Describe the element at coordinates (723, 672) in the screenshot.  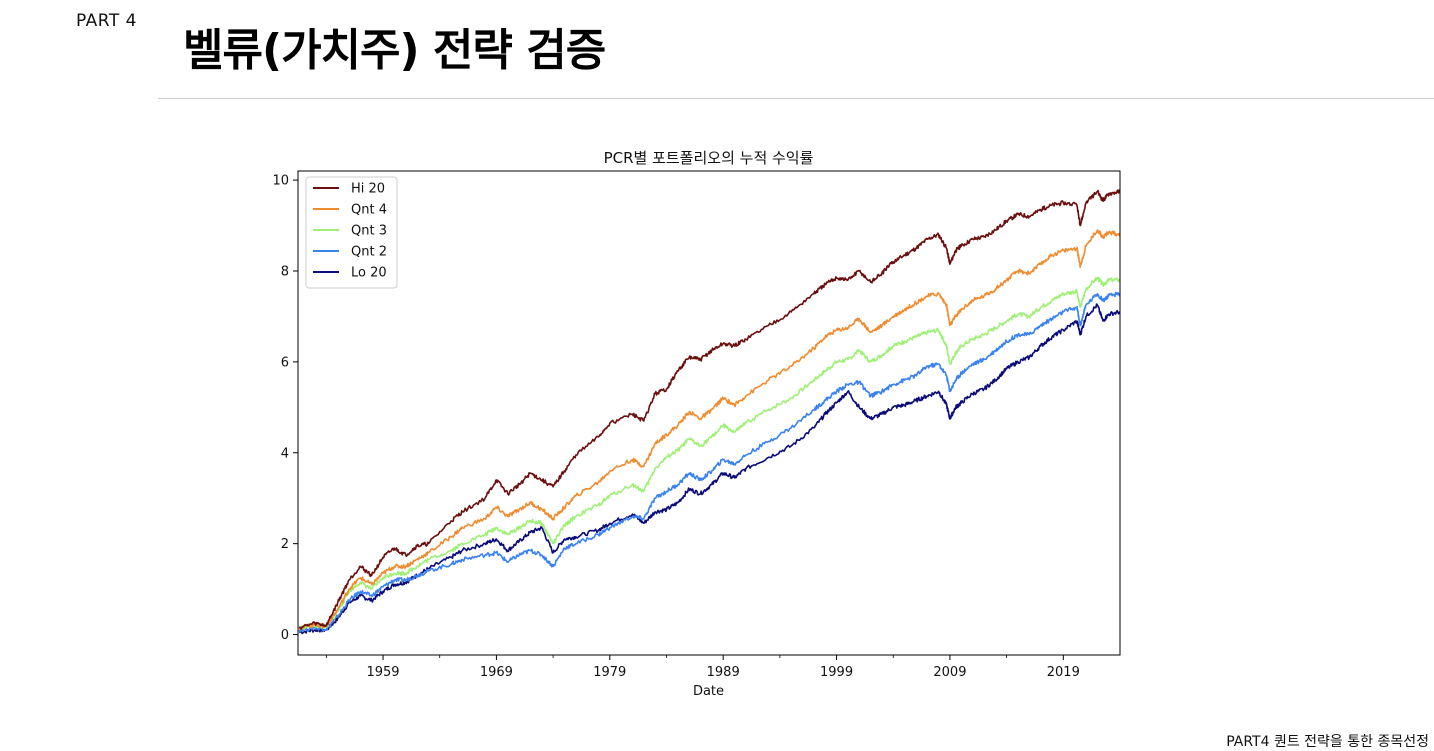
I see `x-tick-label: 1989` at that location.